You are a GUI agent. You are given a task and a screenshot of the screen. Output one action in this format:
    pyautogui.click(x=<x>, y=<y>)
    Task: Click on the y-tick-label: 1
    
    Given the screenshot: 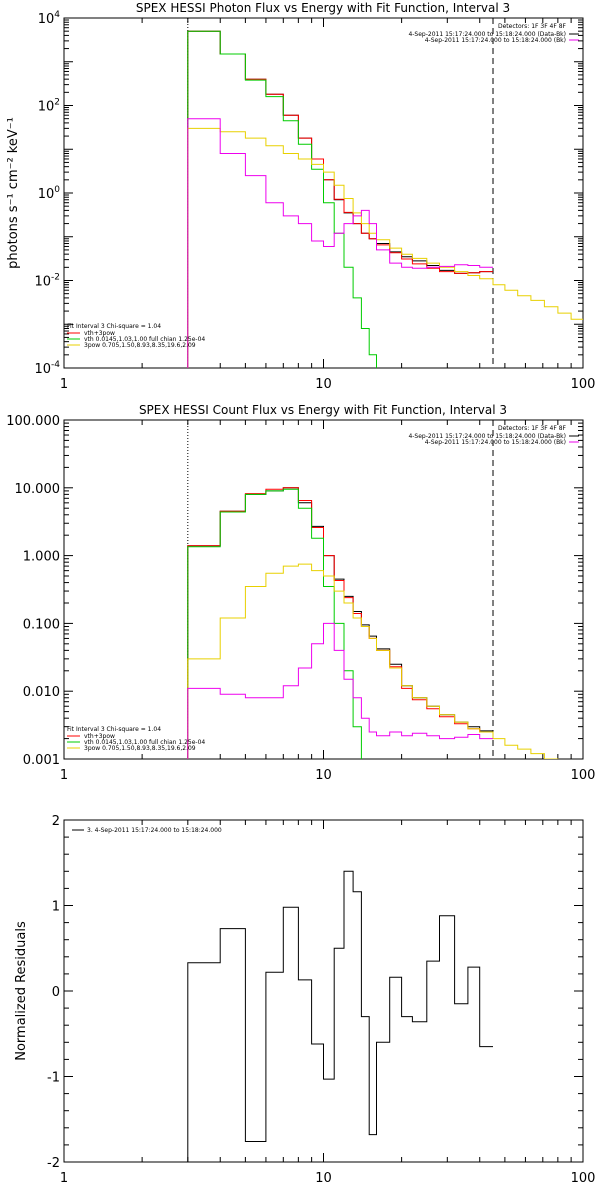 What is the action you would take?
    pyautogui.click(x=56, y=907)
    